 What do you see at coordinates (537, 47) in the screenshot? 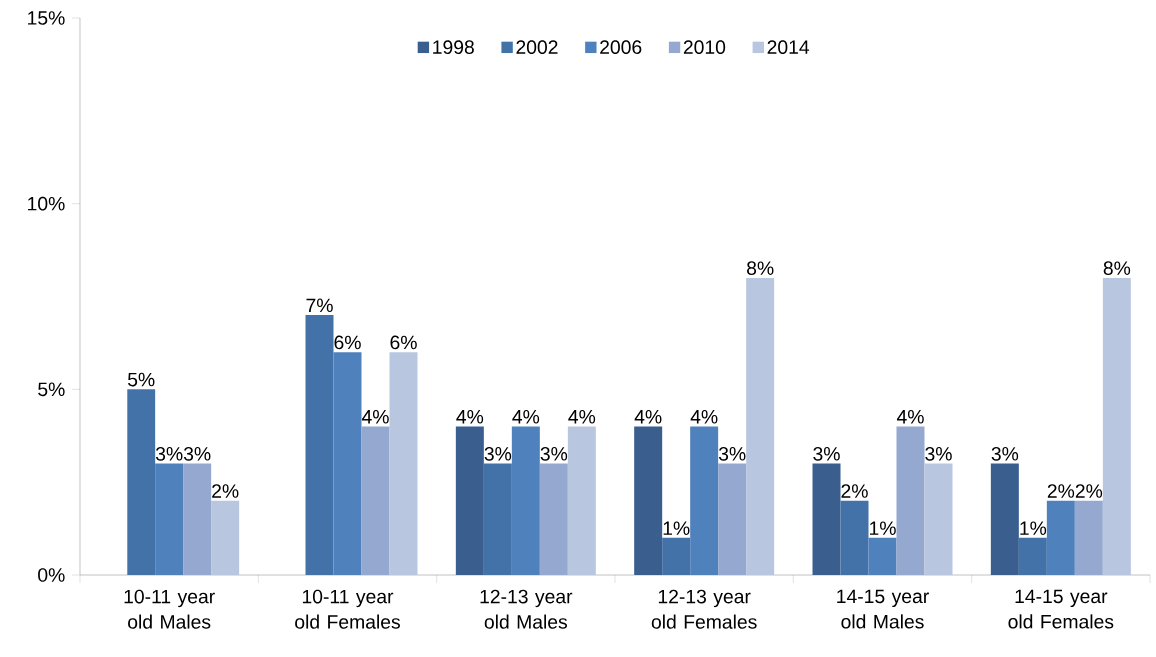
I see `legend-label: 2002` at bounding box center [537, 47].